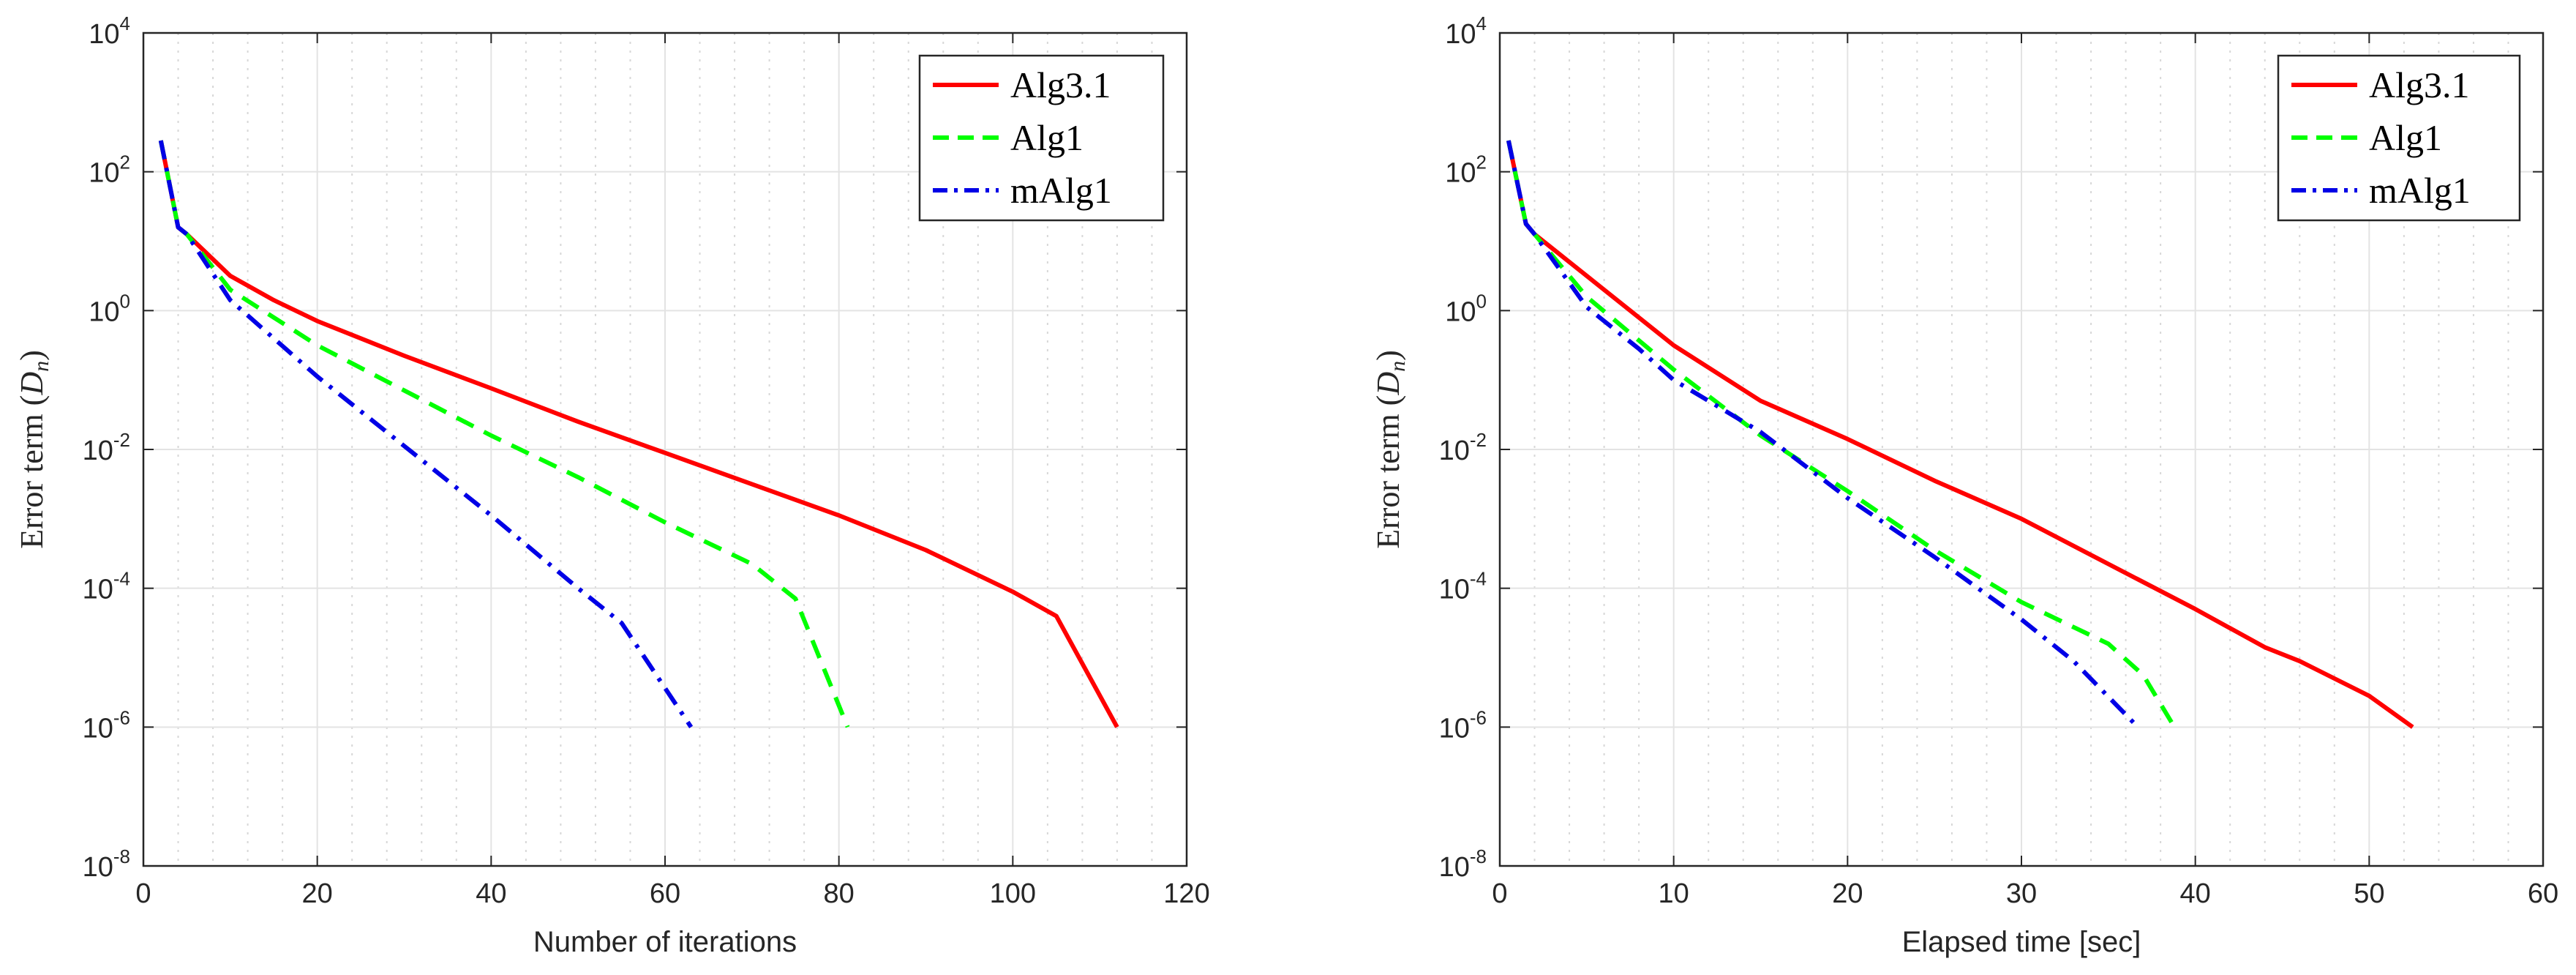  What do you see at coordinates (2021, 942) in the screenshot?
I see `x-axis-label: Elapsed time [sec]` at bounding box center [2021, 942].